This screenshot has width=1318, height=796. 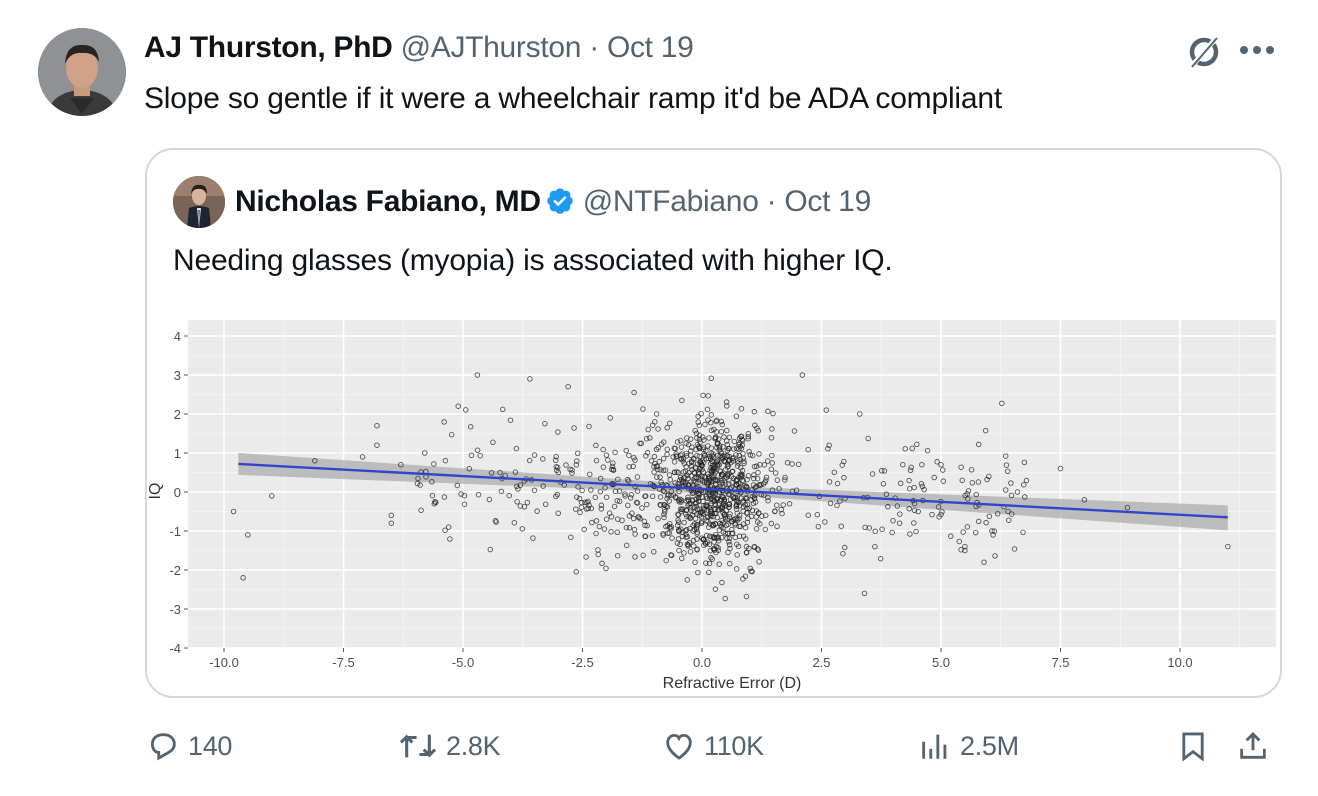 I want to click on quoted-tweet-date: Oct 19, so click(x=827, y=201).